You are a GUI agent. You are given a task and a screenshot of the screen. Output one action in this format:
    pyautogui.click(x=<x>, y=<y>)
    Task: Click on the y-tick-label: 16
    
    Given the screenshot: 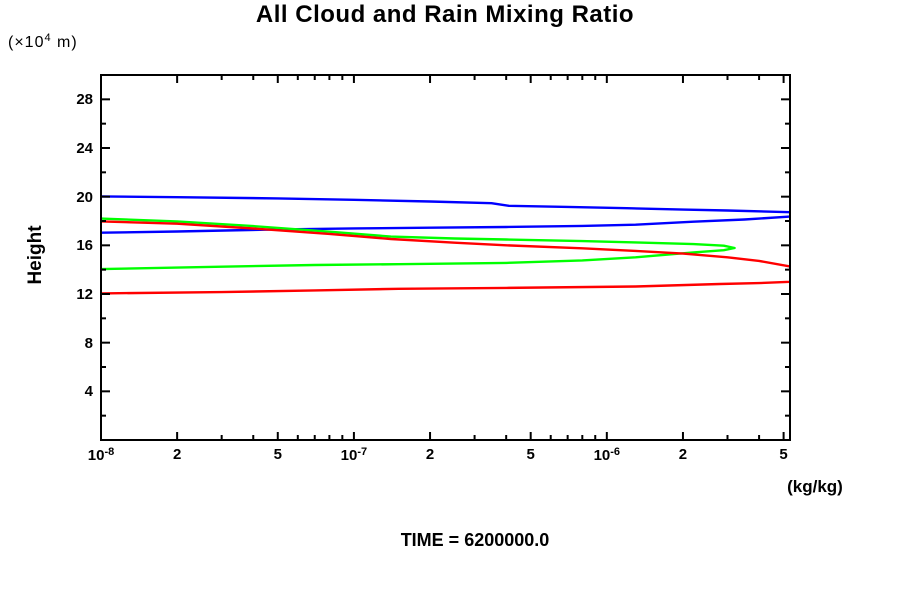 What is the action you would take?
    pyautogui.click(x=84, y=246)
    